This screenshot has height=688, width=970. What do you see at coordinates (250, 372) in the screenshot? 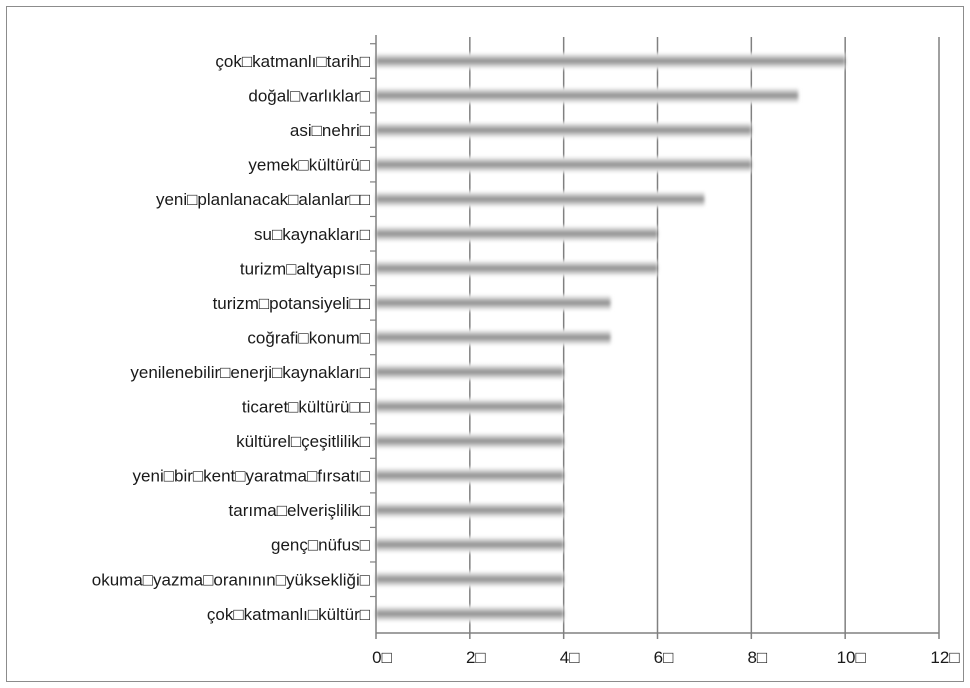
I see `category-label: yenilenebilir□enerji□kaynakları□` at bounding box center [250, 372].